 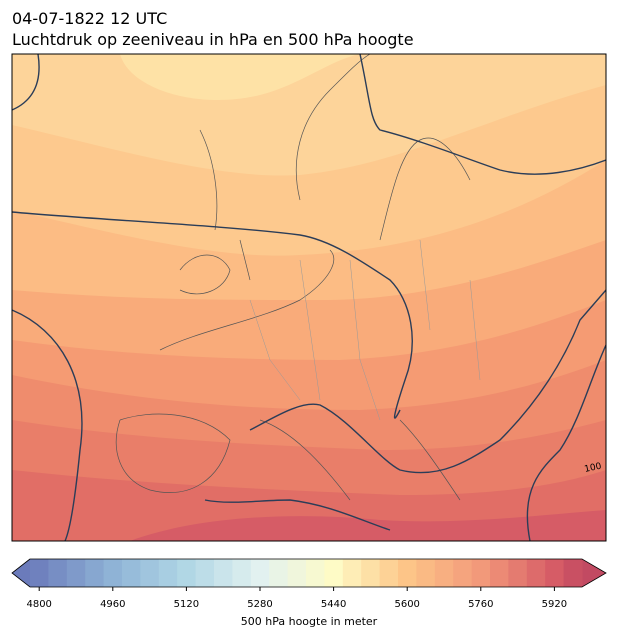 What do you see at coordinates (554, 604) in the screenshot?
I see `colorbar-tick-label: 5920` at bounding box center [554, 604].